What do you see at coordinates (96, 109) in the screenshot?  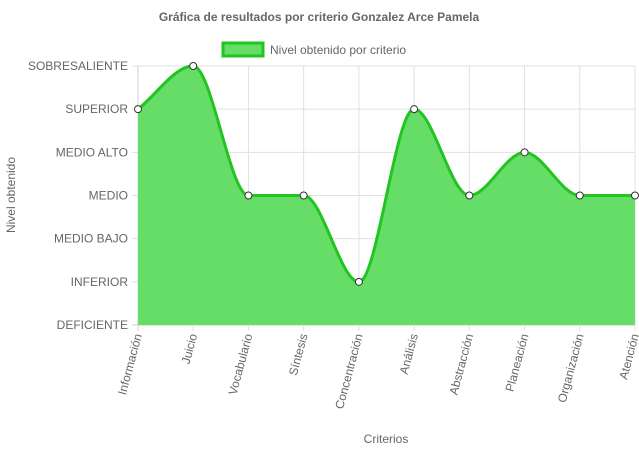 I see `y-tick-label: SUPERIOR` at bounding box center [96, 109].